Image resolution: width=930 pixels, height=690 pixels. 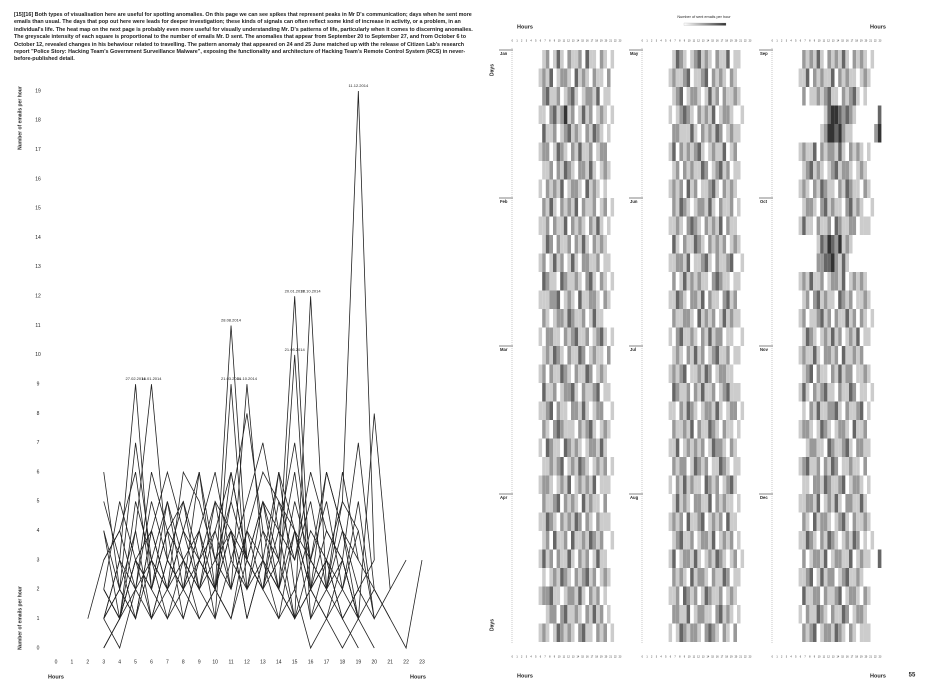 What do you see at coordinates (504, 497) in the screenshot?
I see `month-label: Apr` at bounding box center [504, 497].